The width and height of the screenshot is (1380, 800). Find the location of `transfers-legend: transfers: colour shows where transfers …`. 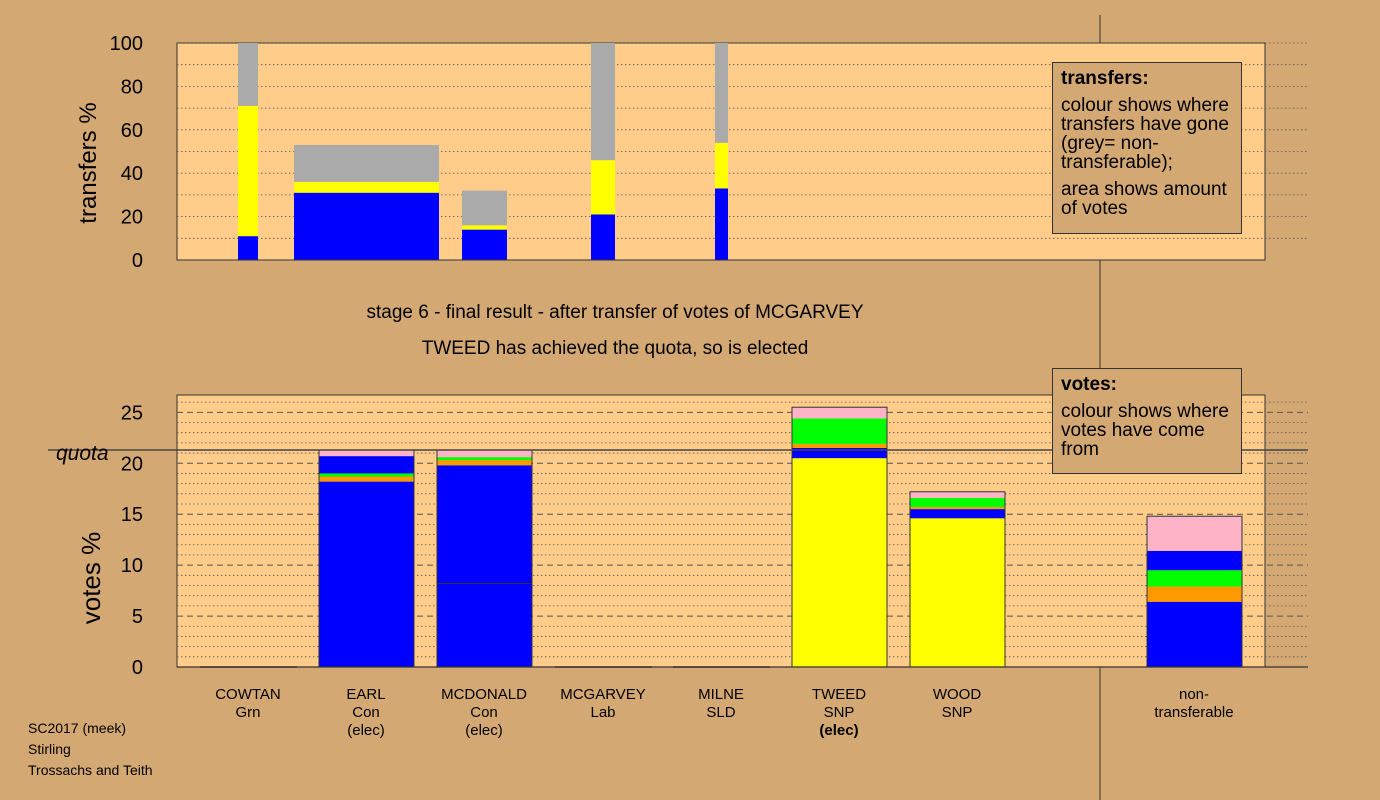

transfers-legend: transfers: colour shows where transfers … is located at coordinates (1147, 148).